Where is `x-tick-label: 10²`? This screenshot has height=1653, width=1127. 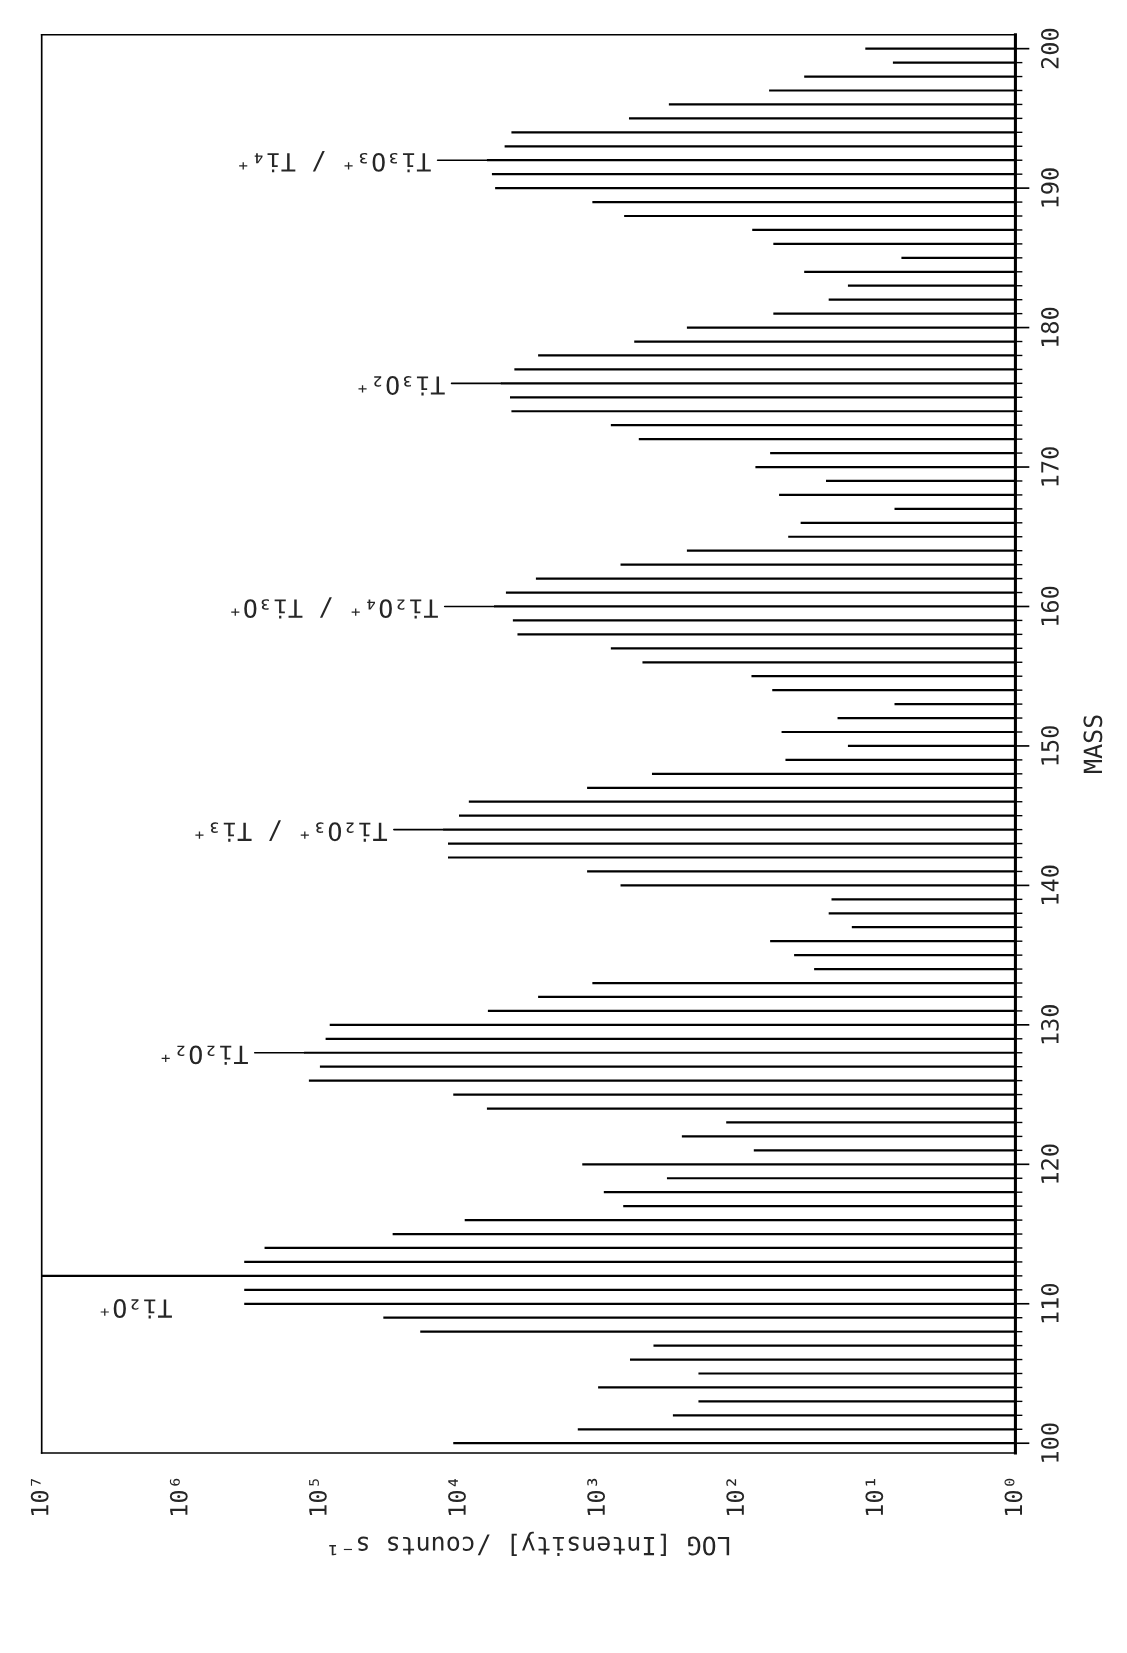
x-tick-label: 10² is located at coordinates (735, 1497).